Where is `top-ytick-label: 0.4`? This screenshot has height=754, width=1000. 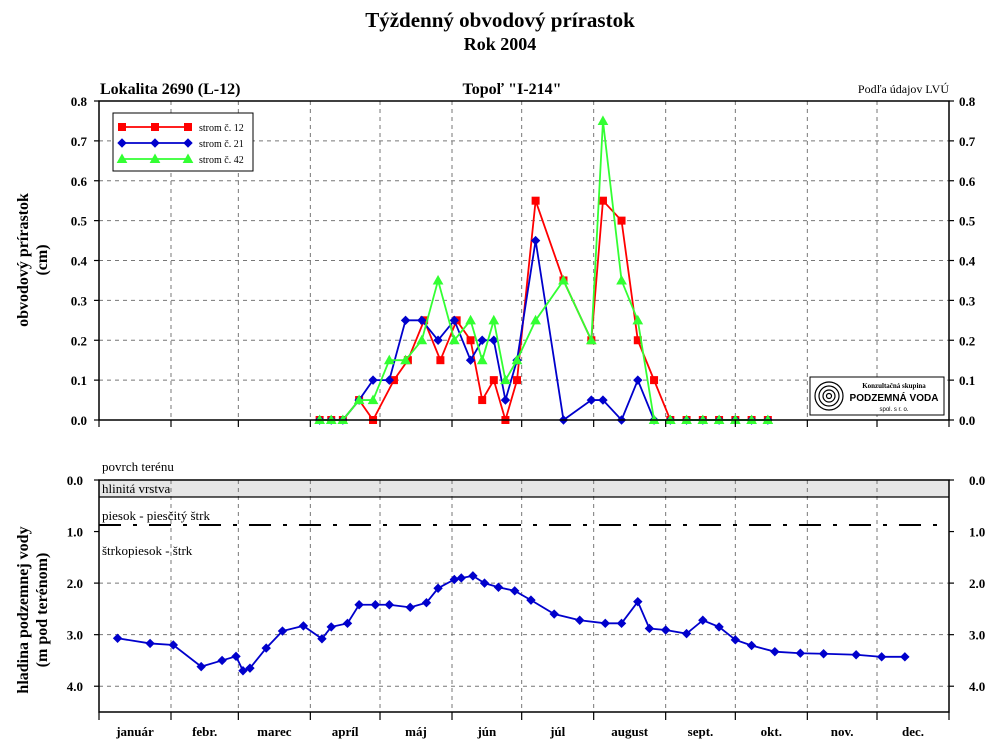 top-ytick-label: 0.4 is located at coordinates (79, 261).